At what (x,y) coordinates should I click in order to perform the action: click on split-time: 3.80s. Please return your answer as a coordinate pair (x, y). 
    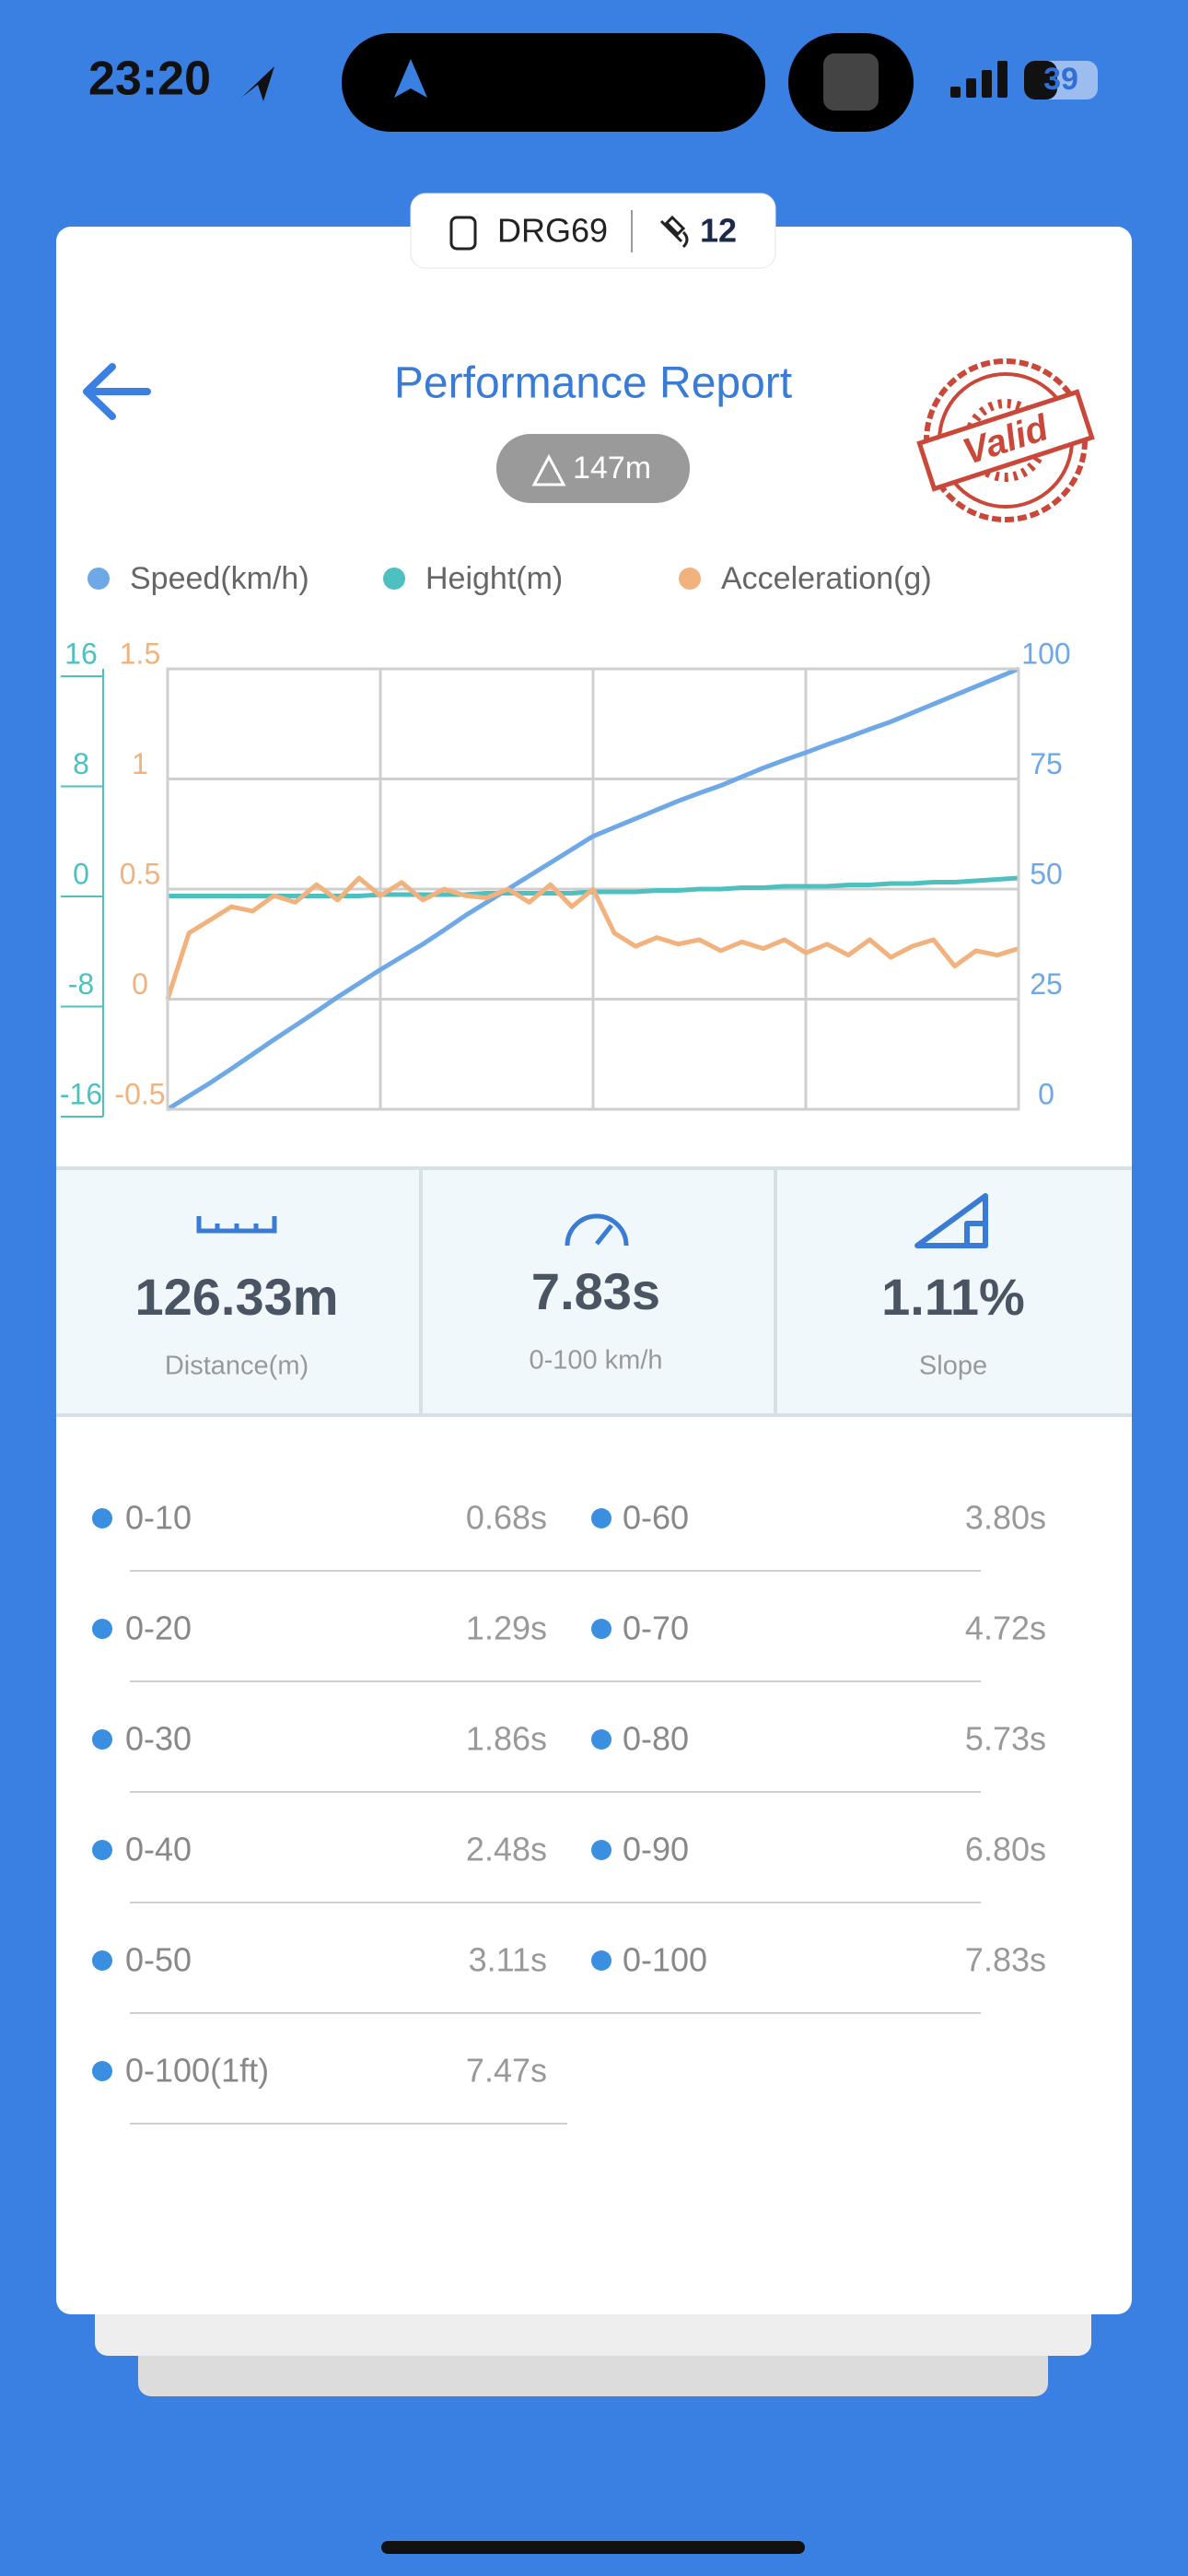
    Looking at the image, I should click on (1005, 1518).